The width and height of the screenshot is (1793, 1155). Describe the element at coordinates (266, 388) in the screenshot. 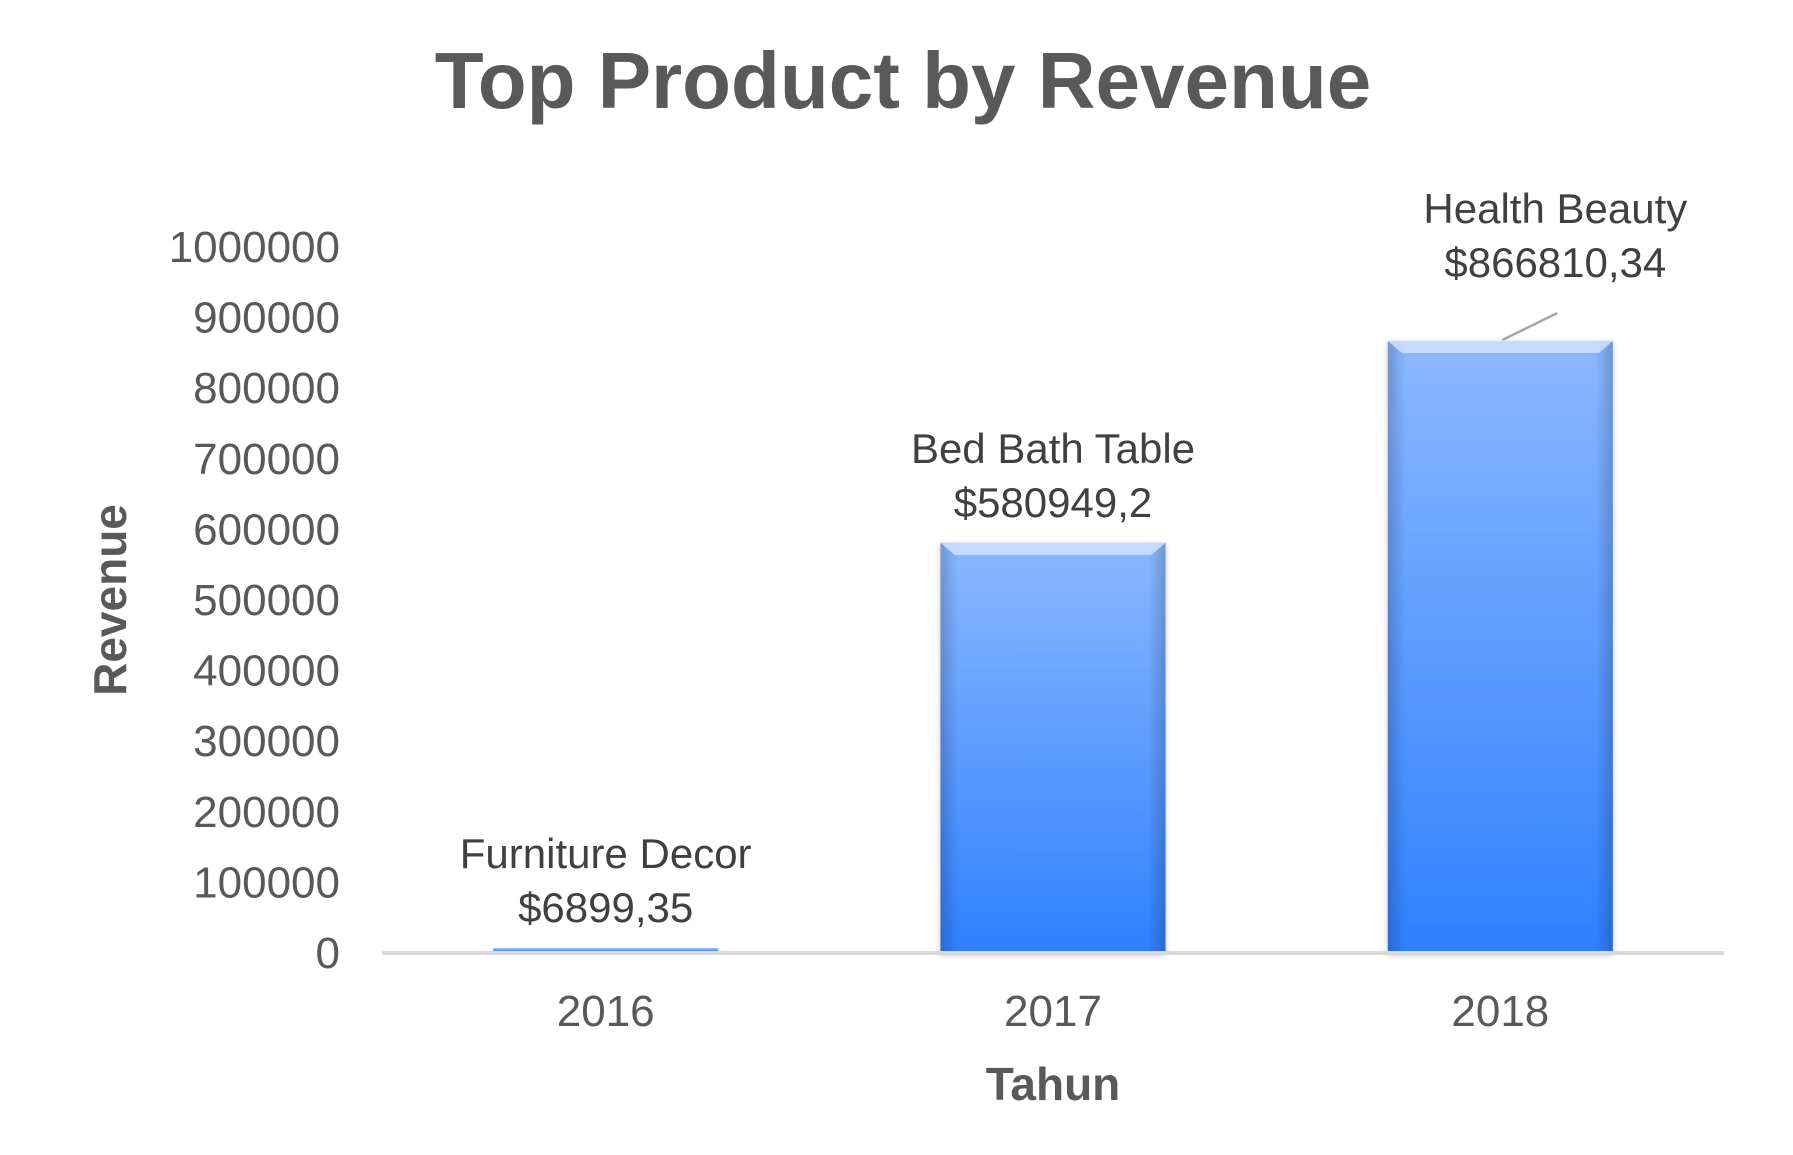

I see `y-tick-label: 800000` at that location.